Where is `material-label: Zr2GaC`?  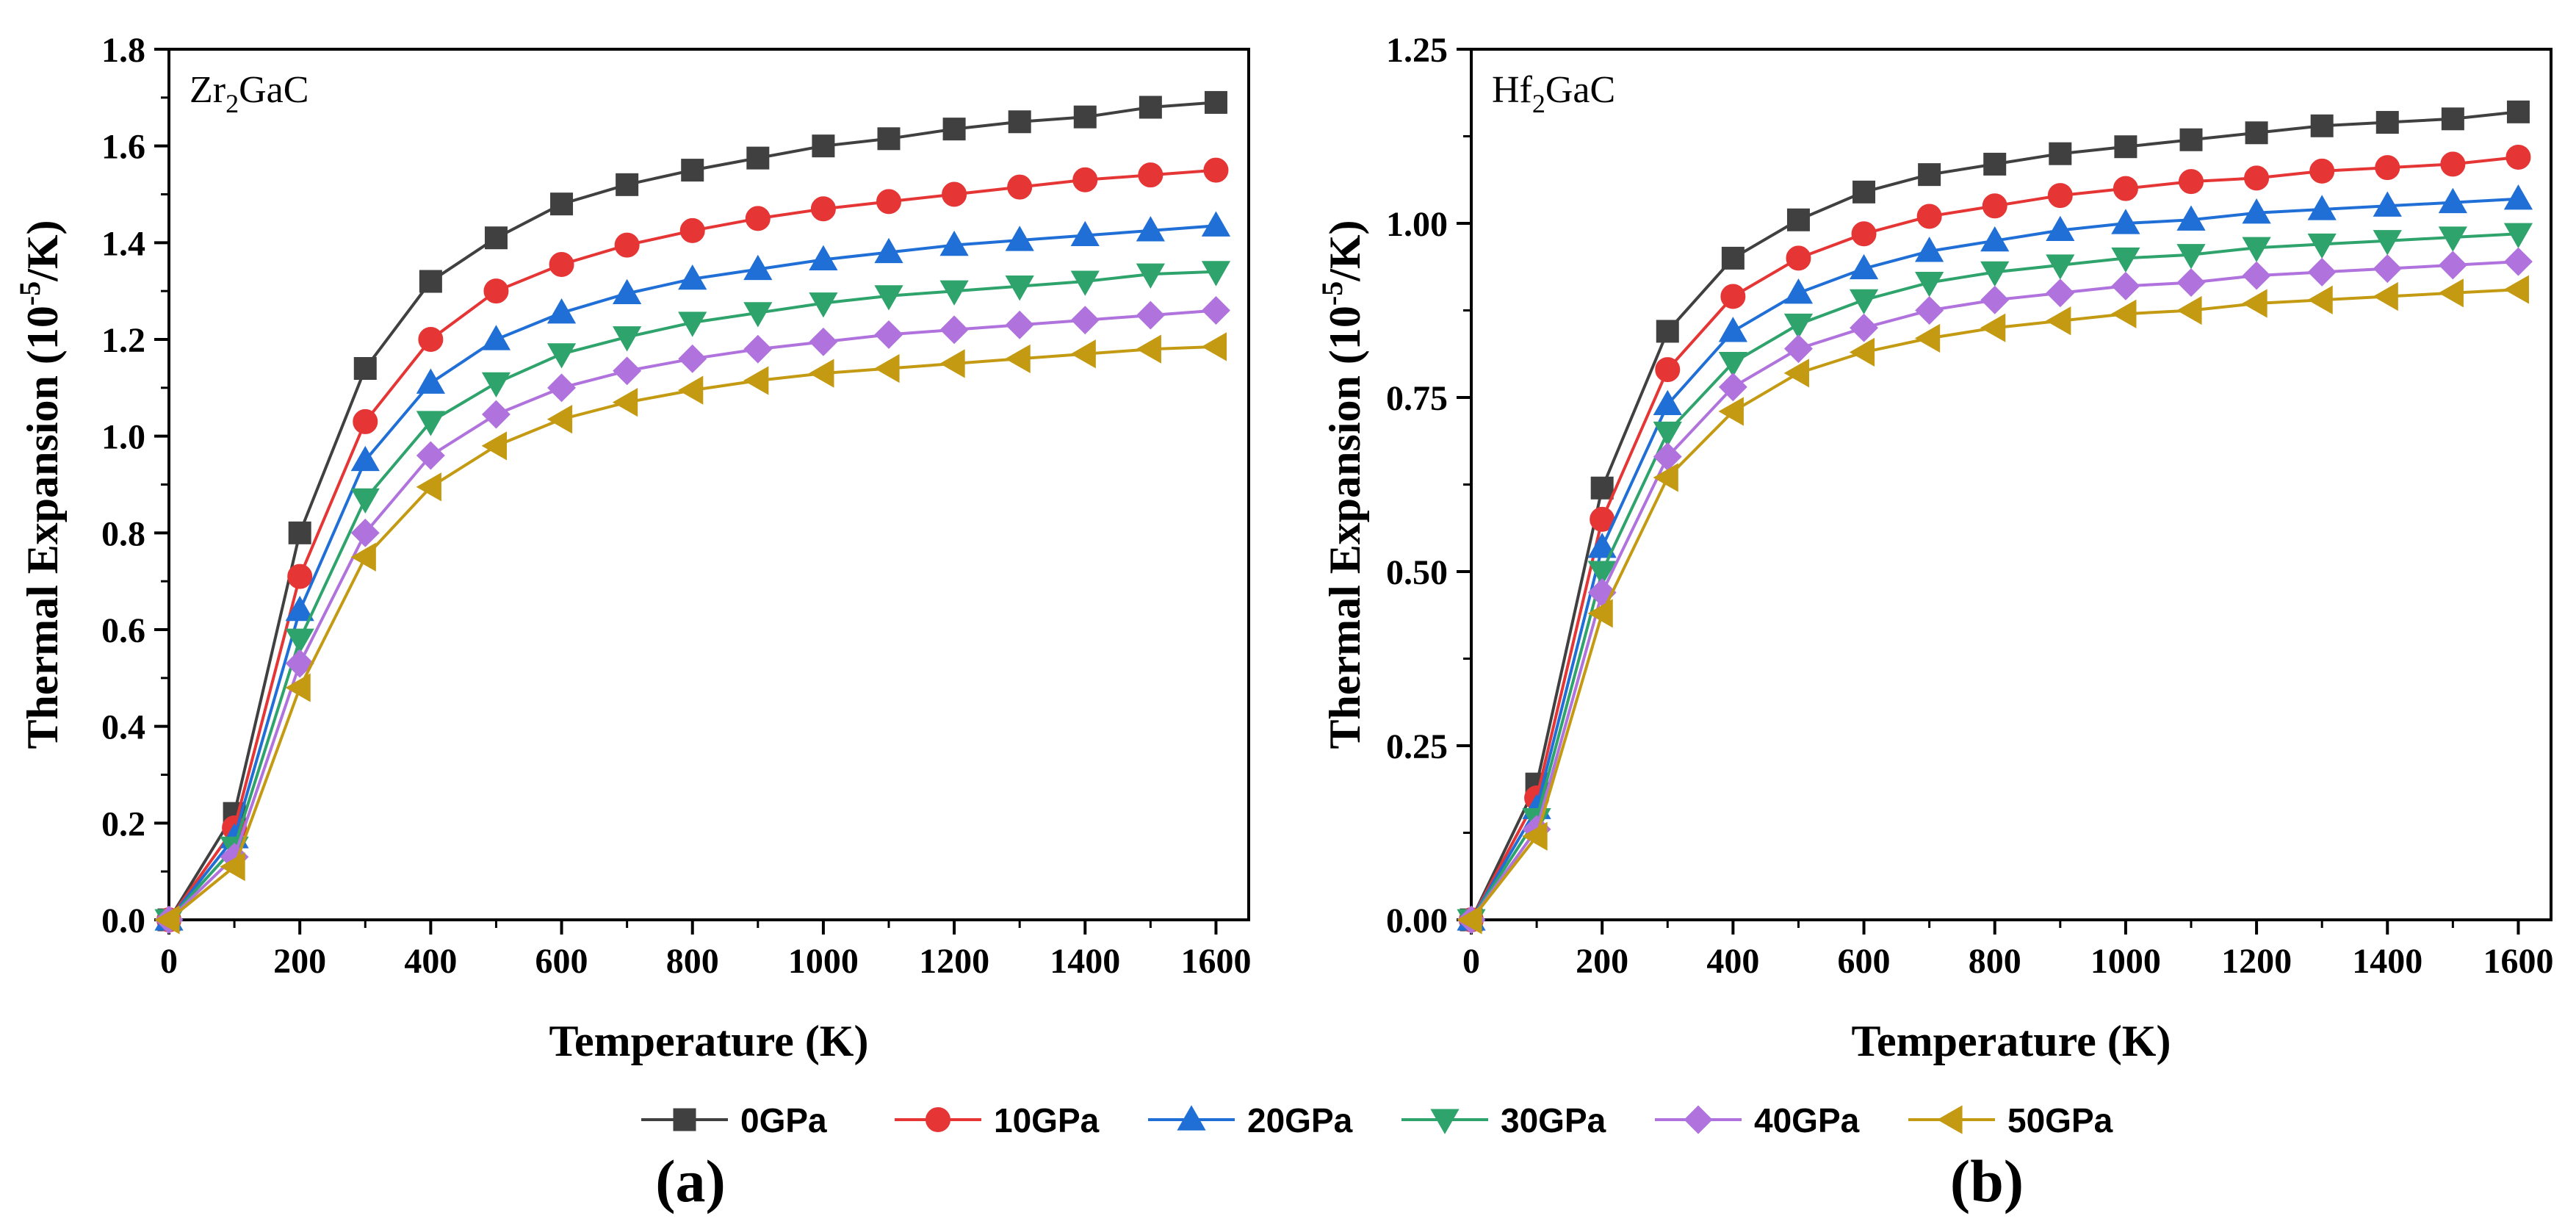 material-label: Zr2GaC is located at coordinates (250, 94).